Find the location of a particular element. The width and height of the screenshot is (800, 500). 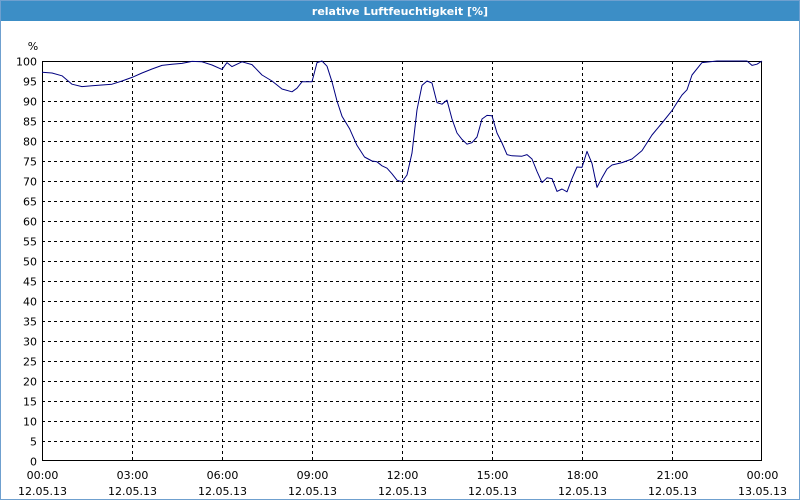

y-tick-label: 25 is located at coordinates (30, 362).